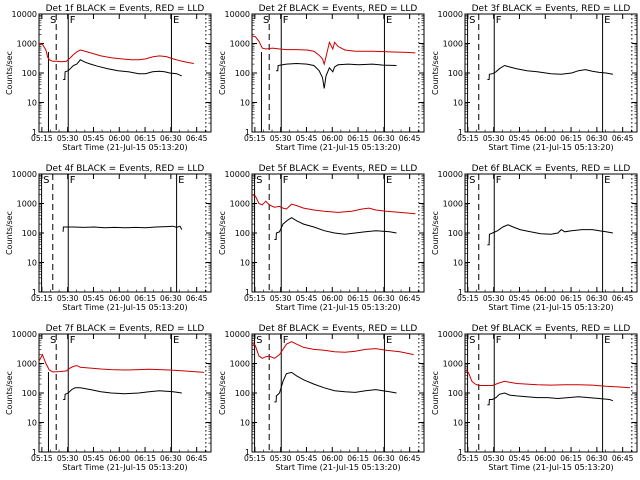 The height and width of the screenshot is (480, 640). I want to click on panel-title: Det 4f BLACK = Events, RED = LLD, so click(125, 169).